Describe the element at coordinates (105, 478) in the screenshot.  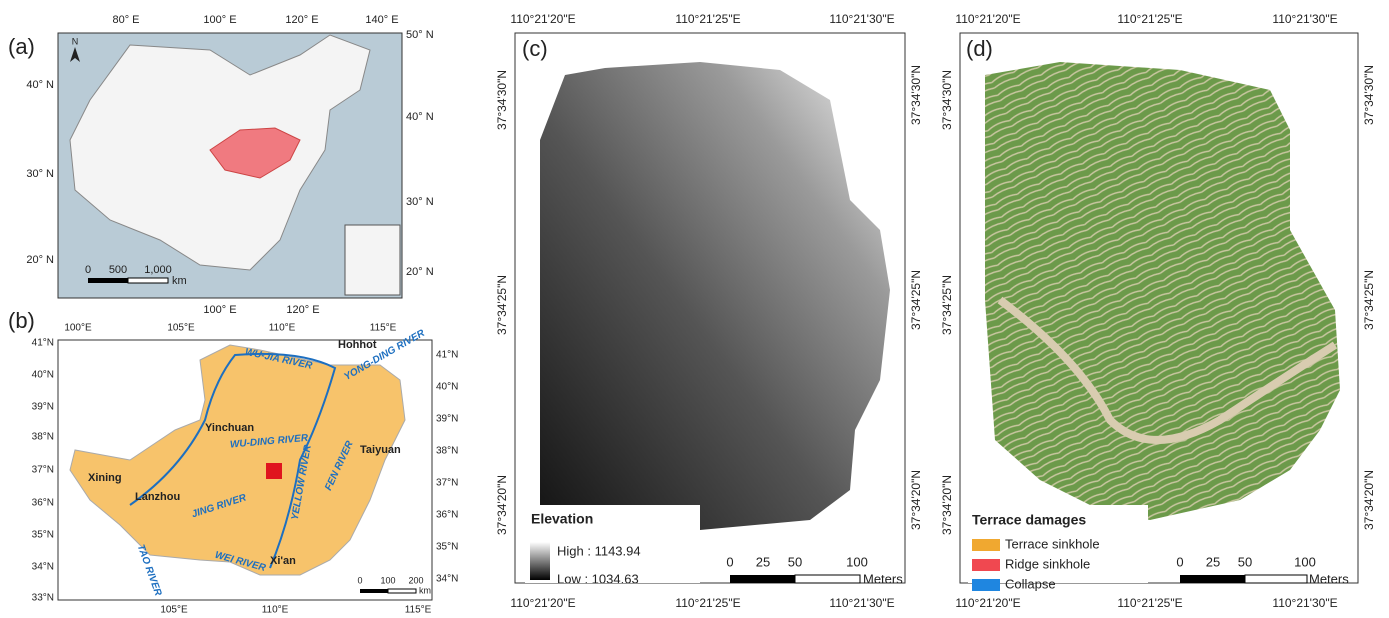
I see `place-label: Xining` at that location.